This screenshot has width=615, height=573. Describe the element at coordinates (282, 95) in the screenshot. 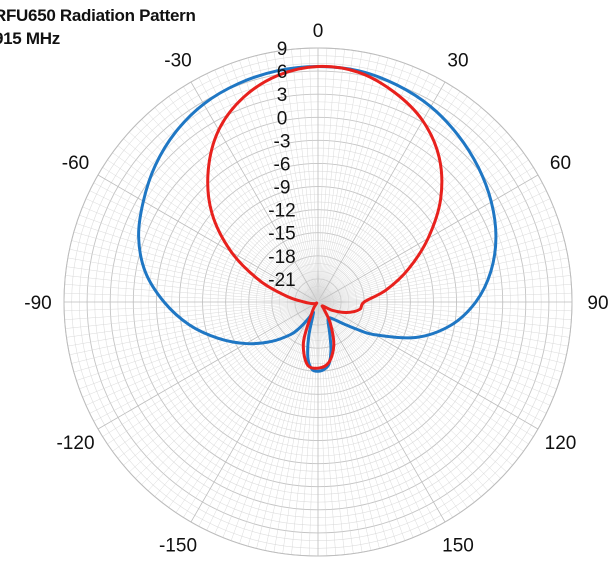

I see `radial-tick-label: 3` at that location.